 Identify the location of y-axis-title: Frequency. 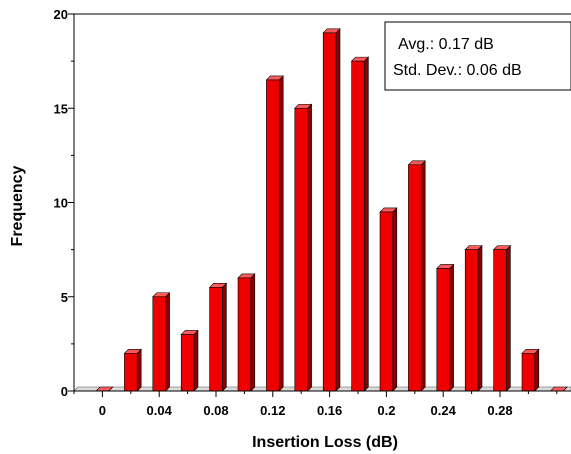
(17, 205).